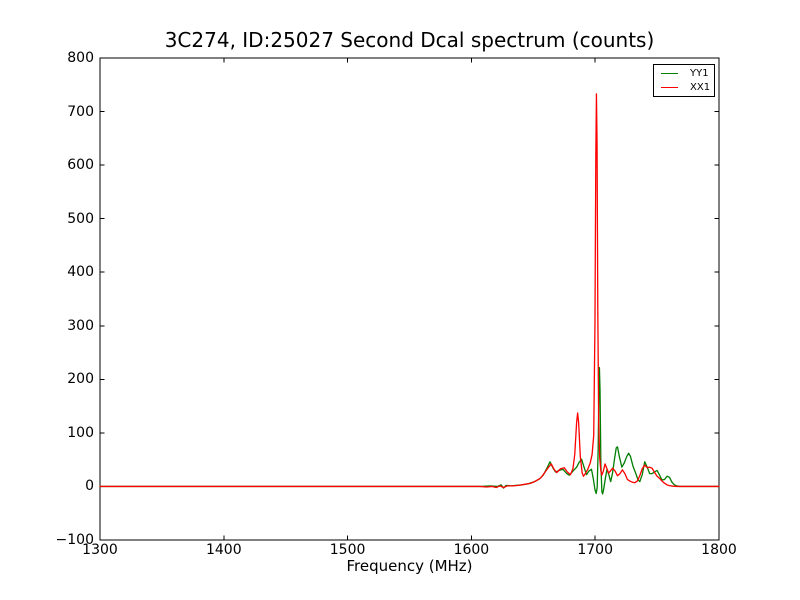  Describe the element at coordinates (80, 272) in the screenshot. I see `y-tick-label: 400` at that location.